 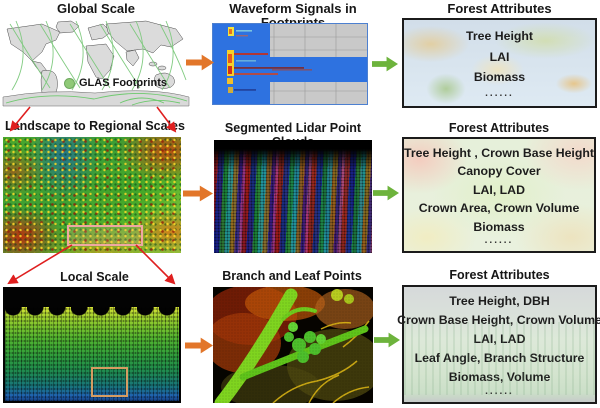 I want to click on segmented-point-cloud-image, so click(x=293, y=196).